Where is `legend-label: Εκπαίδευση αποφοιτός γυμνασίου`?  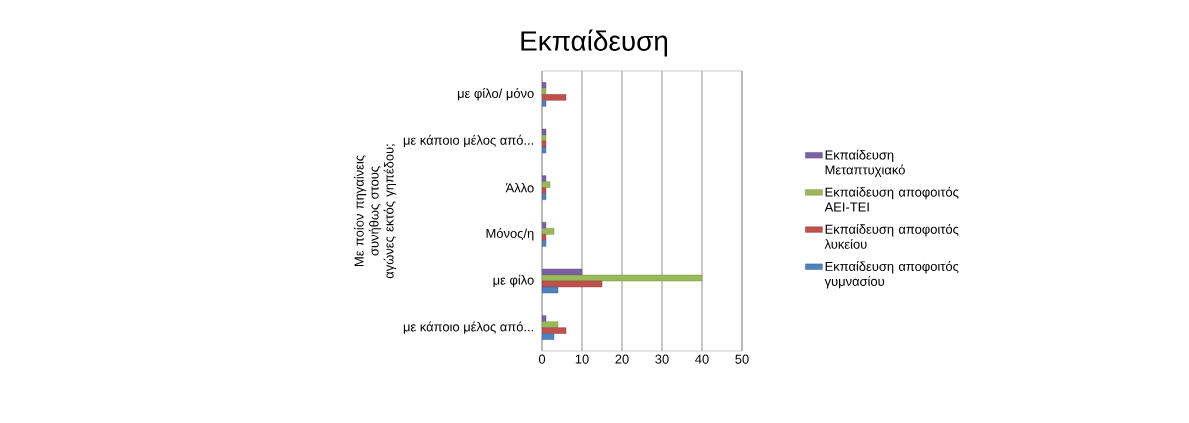
legend-label: Εκπαίδευση αποφοιτός γυμνασίου is located at coordinates (891, 275).